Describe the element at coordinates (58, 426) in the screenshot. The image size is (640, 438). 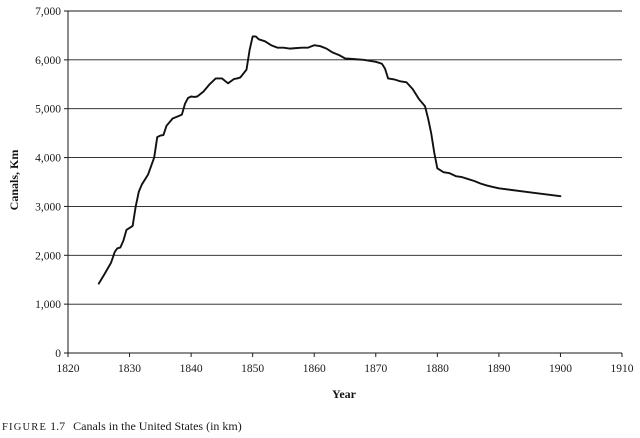
I see `caption-number: 1.7` at that location.